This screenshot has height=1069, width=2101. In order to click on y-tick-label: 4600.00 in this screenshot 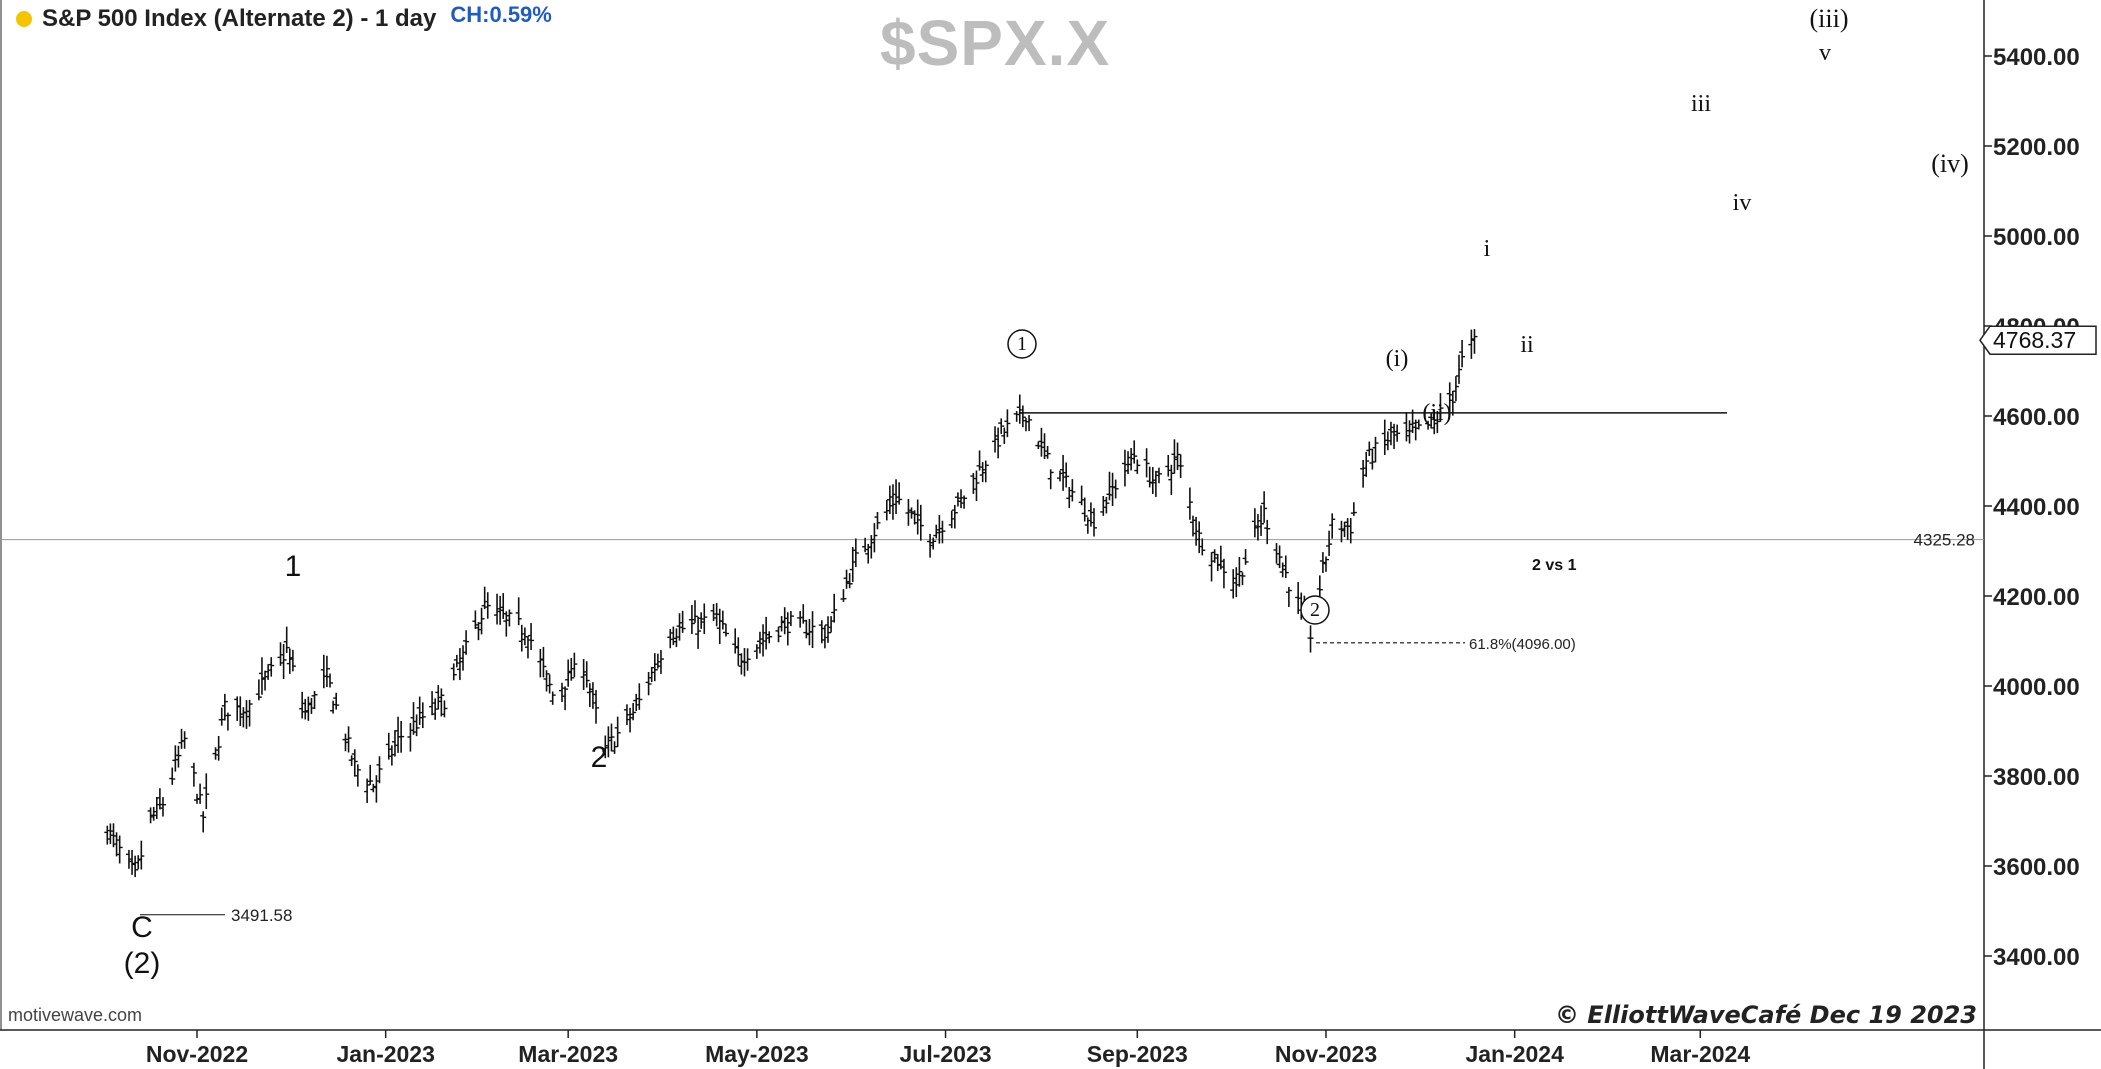, I will do `click(2036, 417)`.